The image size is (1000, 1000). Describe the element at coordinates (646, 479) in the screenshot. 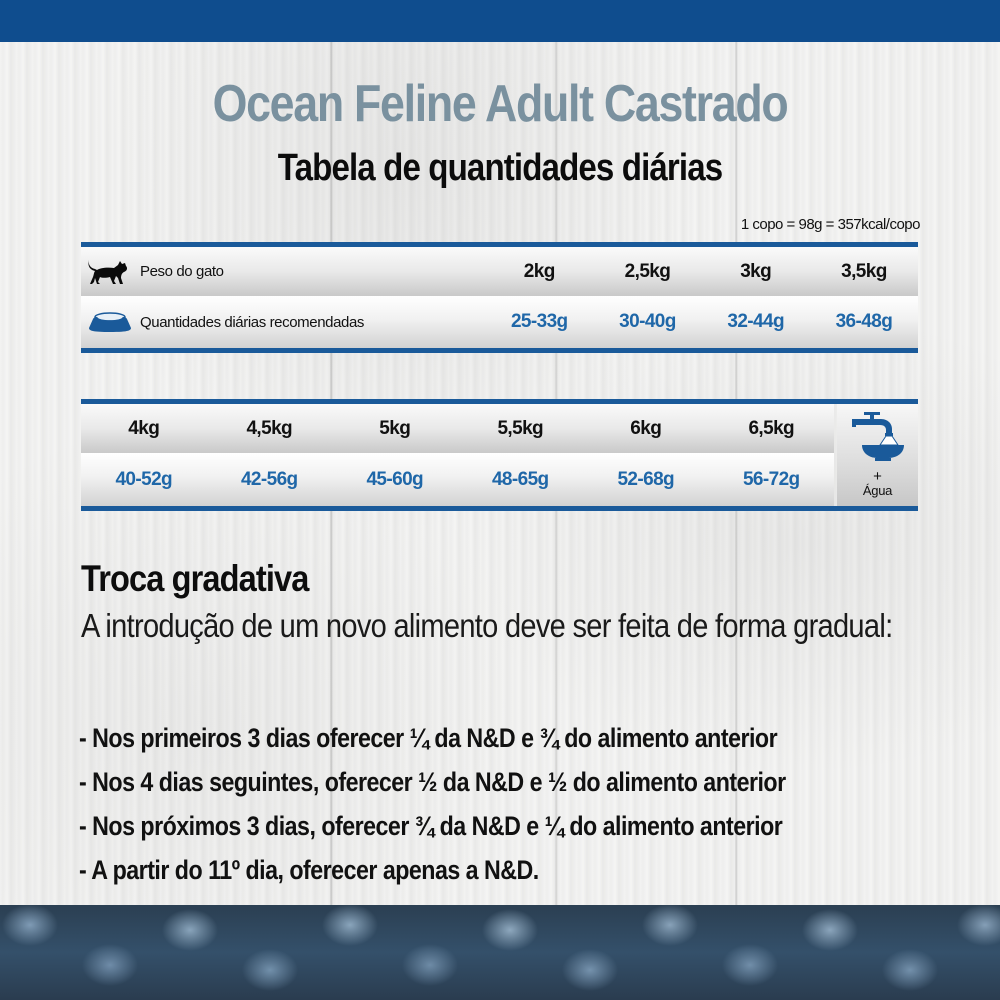

I see `quantity-cell: 52-68g` at that location.